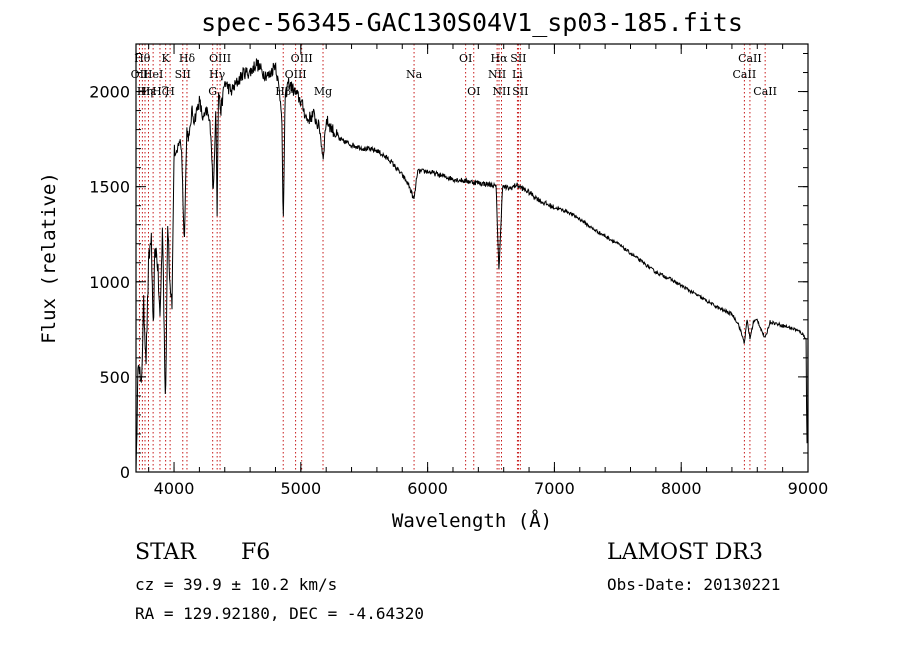 This screenshot has width=900, height=649. Describe the element at coordinates (279, 613) in the screenshot. I see `coordinates: RA = 129.92180, DEC = -4.64320` at that location.